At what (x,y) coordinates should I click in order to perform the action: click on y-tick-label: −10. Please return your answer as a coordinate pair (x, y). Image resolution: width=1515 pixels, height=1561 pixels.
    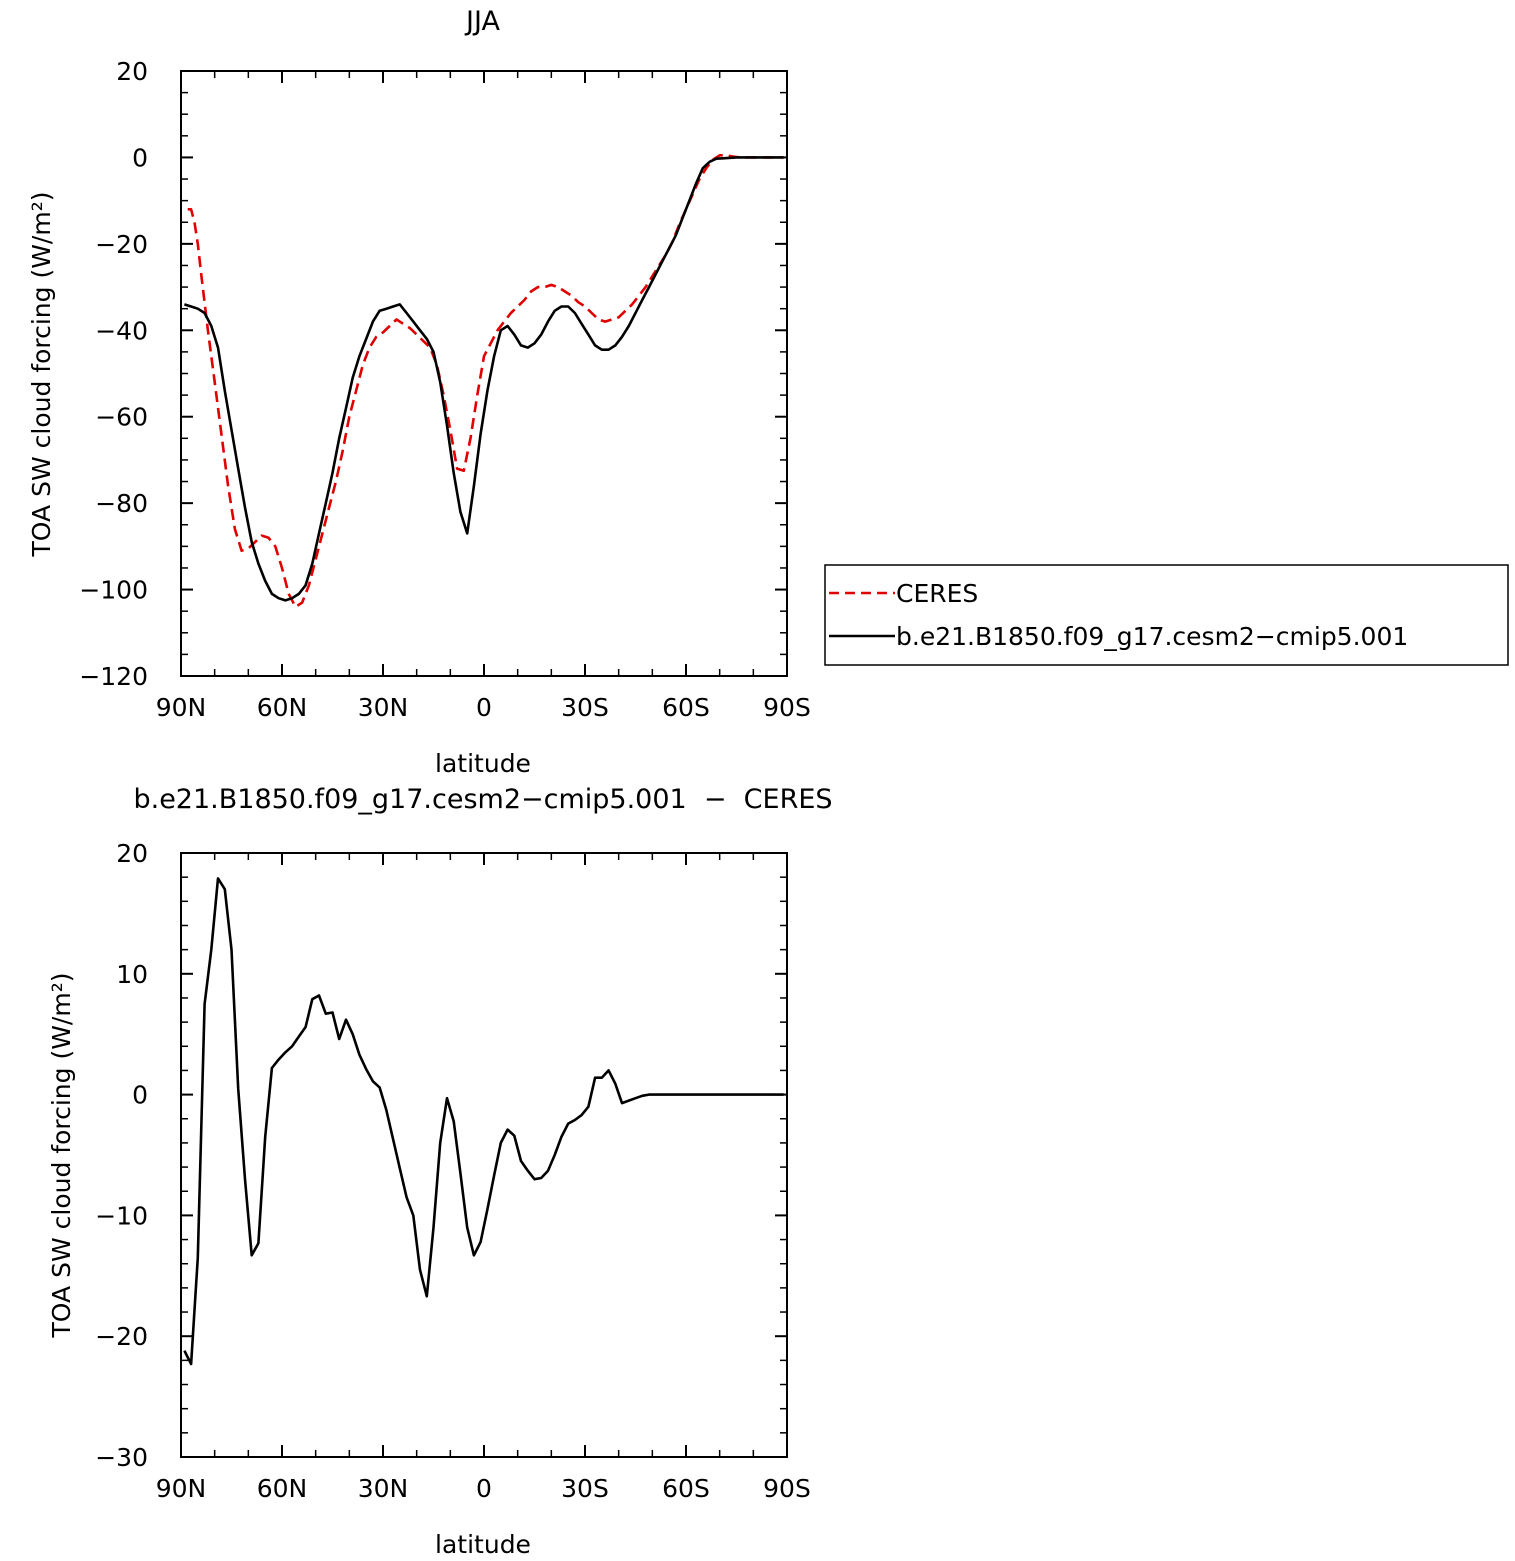
    Looking at the image, I should click on (121, 1215).